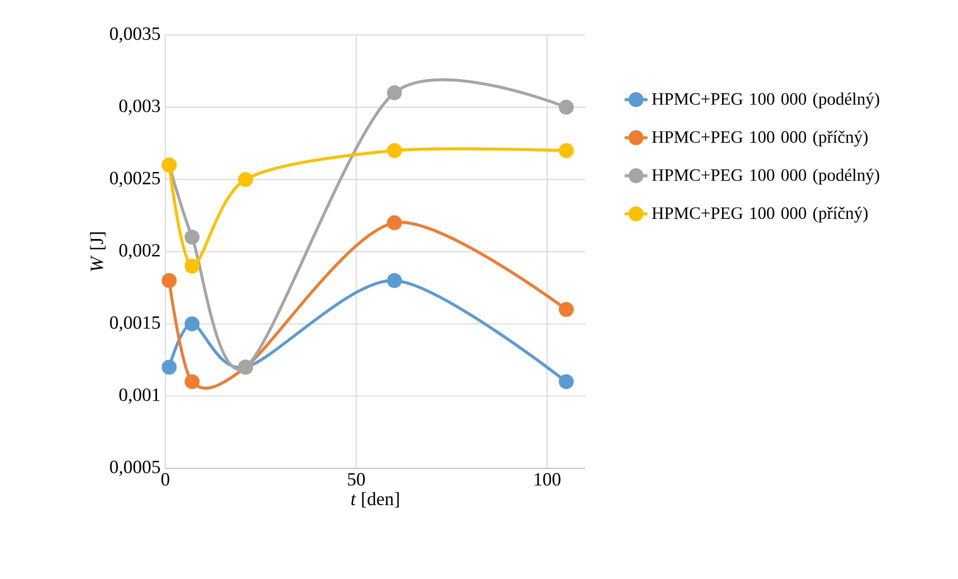  Describe the element at coordinates (139, 107) in the screenshot. I see `y-tick-label: 0,003` at that location.